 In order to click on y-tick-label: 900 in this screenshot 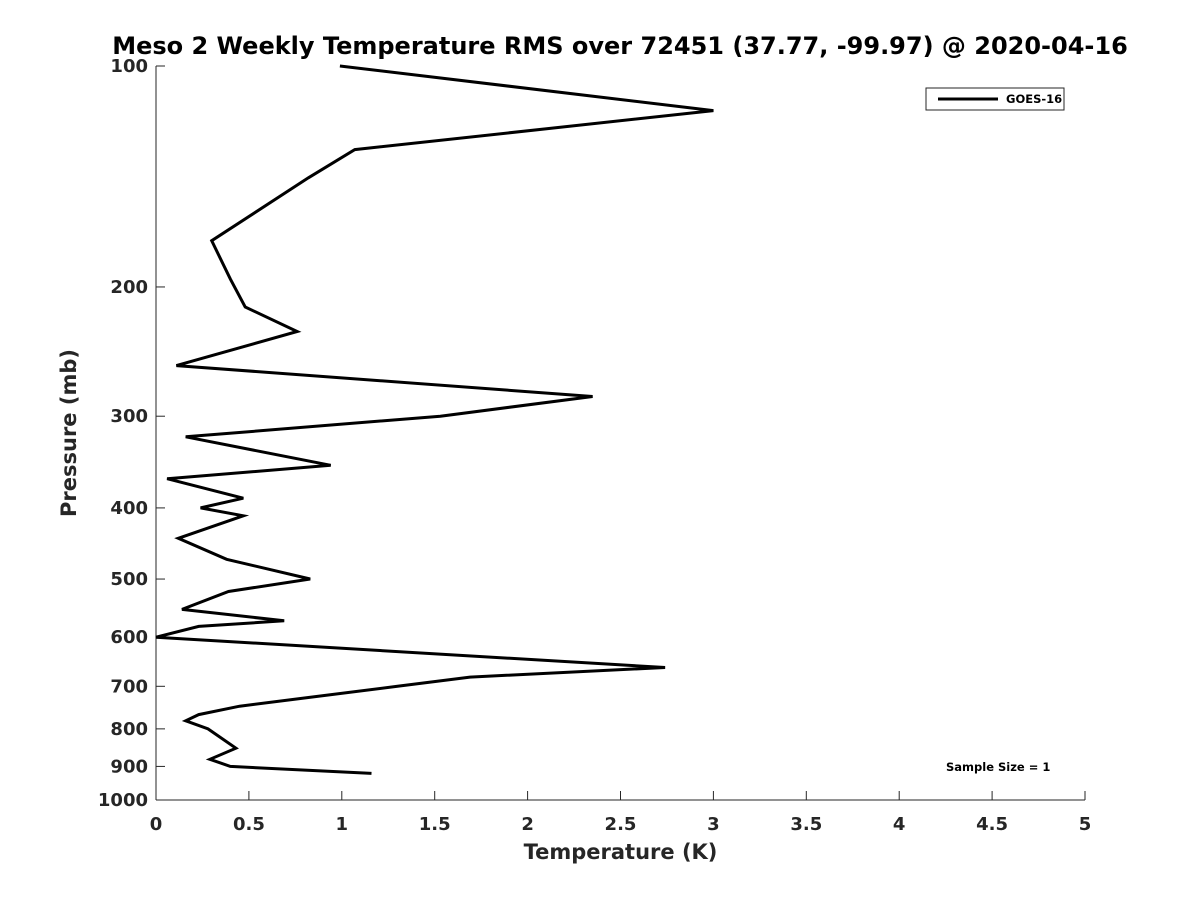, I will do `click(129, 766)`.